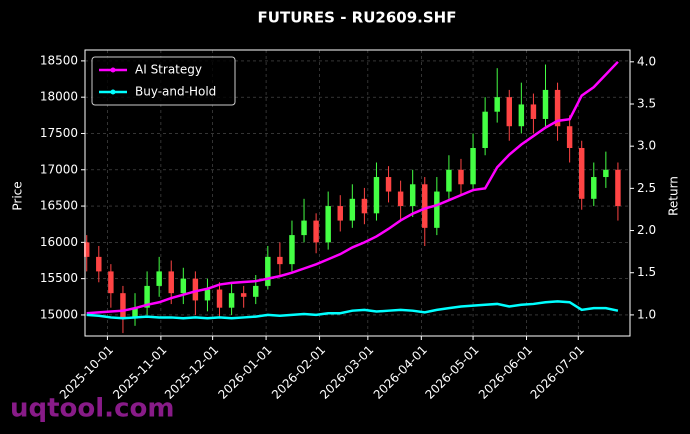 The height and width of the screenshot is (434, 690). I want to click on x-tick-label: 2026-04-01, so click(400, 372).